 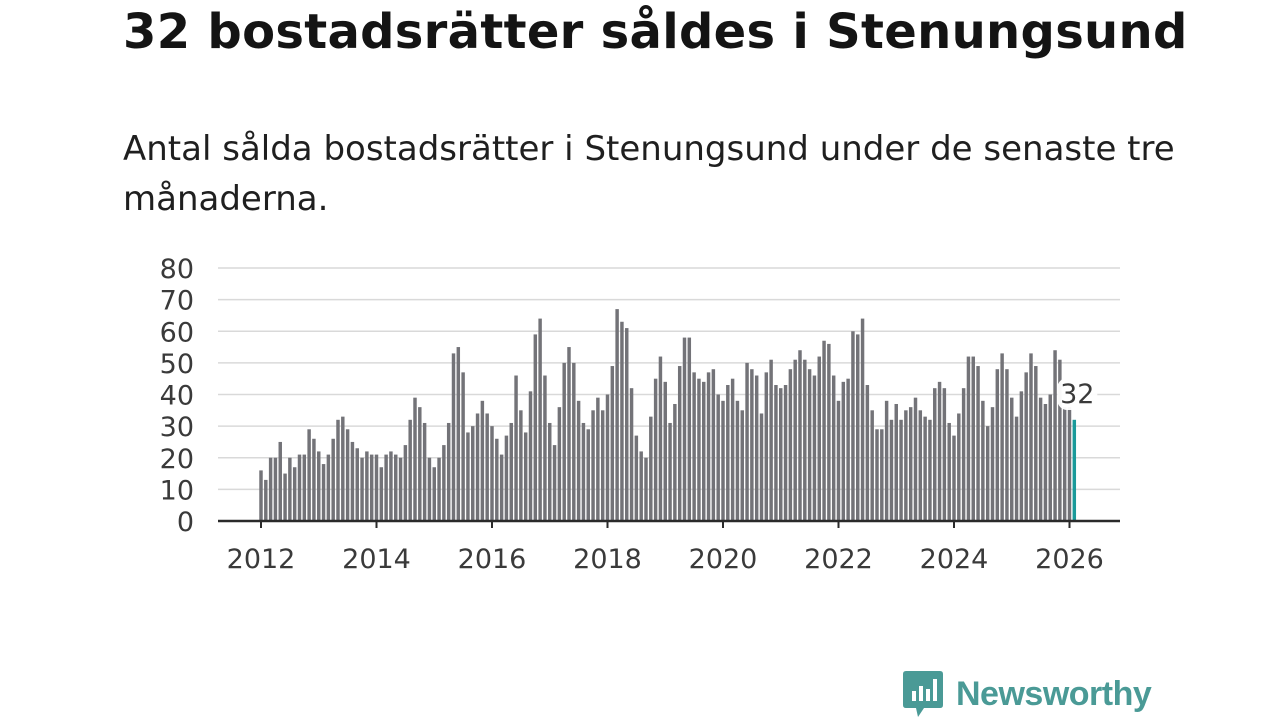 I want to click on x-tick-label: 2020, so click(x=723, y=559).